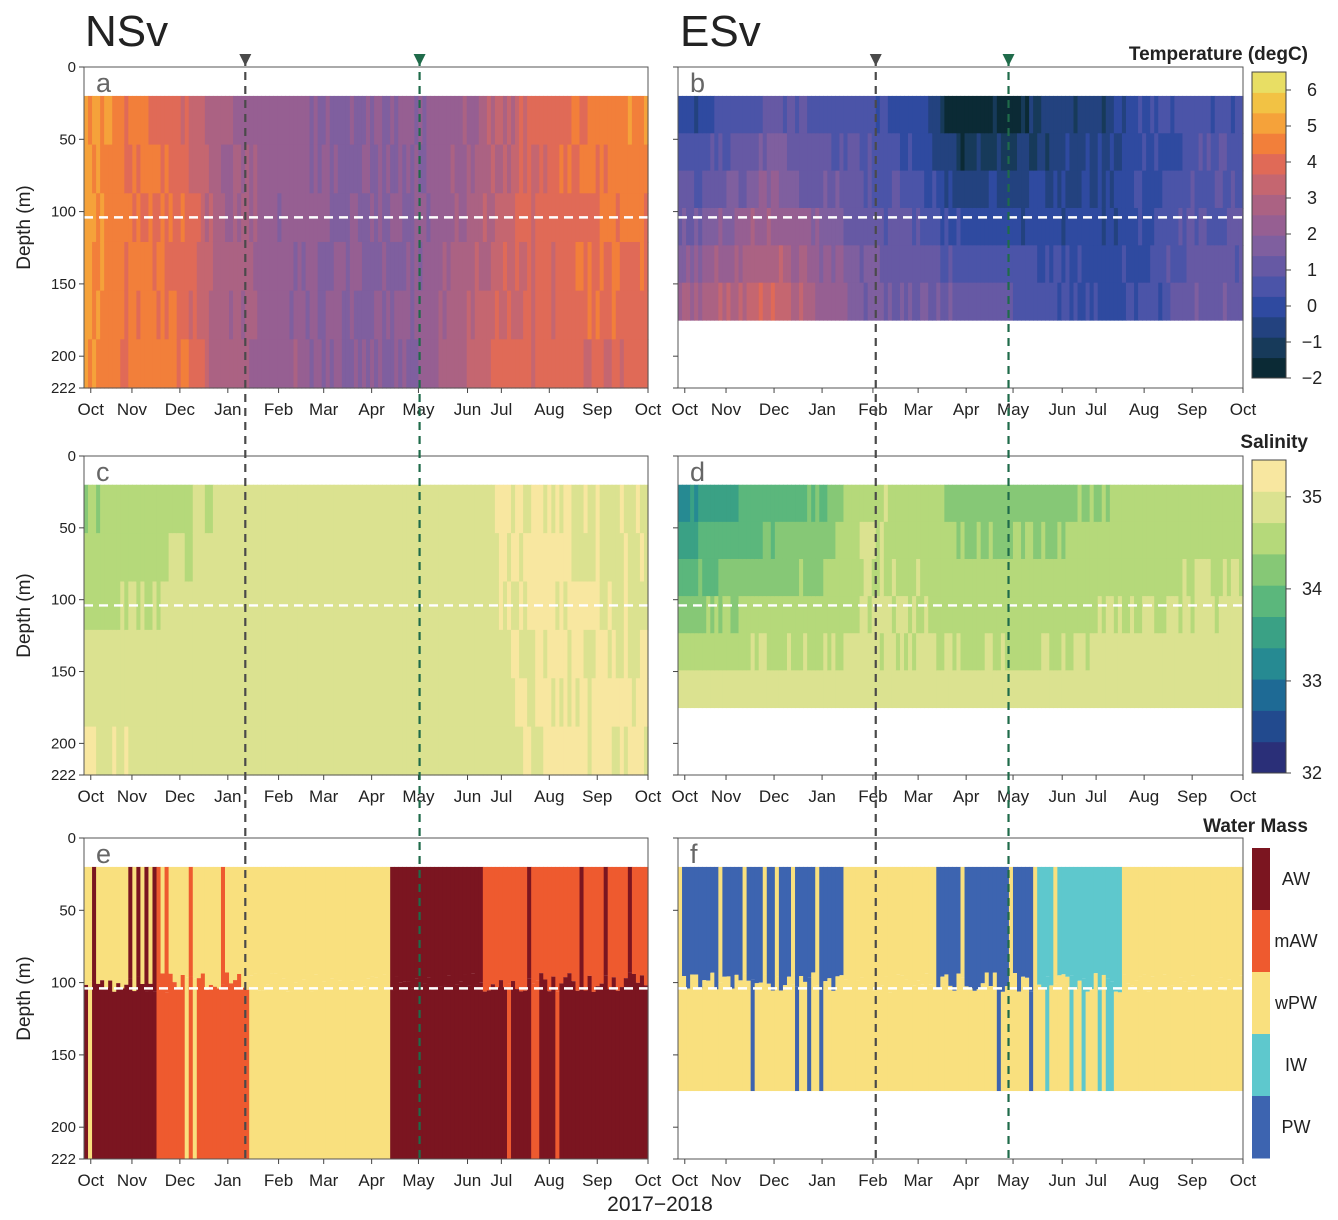  Describe the element at coordinates (371, 796) in the screenshot. I see `month-tick-label: Apr` at that location.